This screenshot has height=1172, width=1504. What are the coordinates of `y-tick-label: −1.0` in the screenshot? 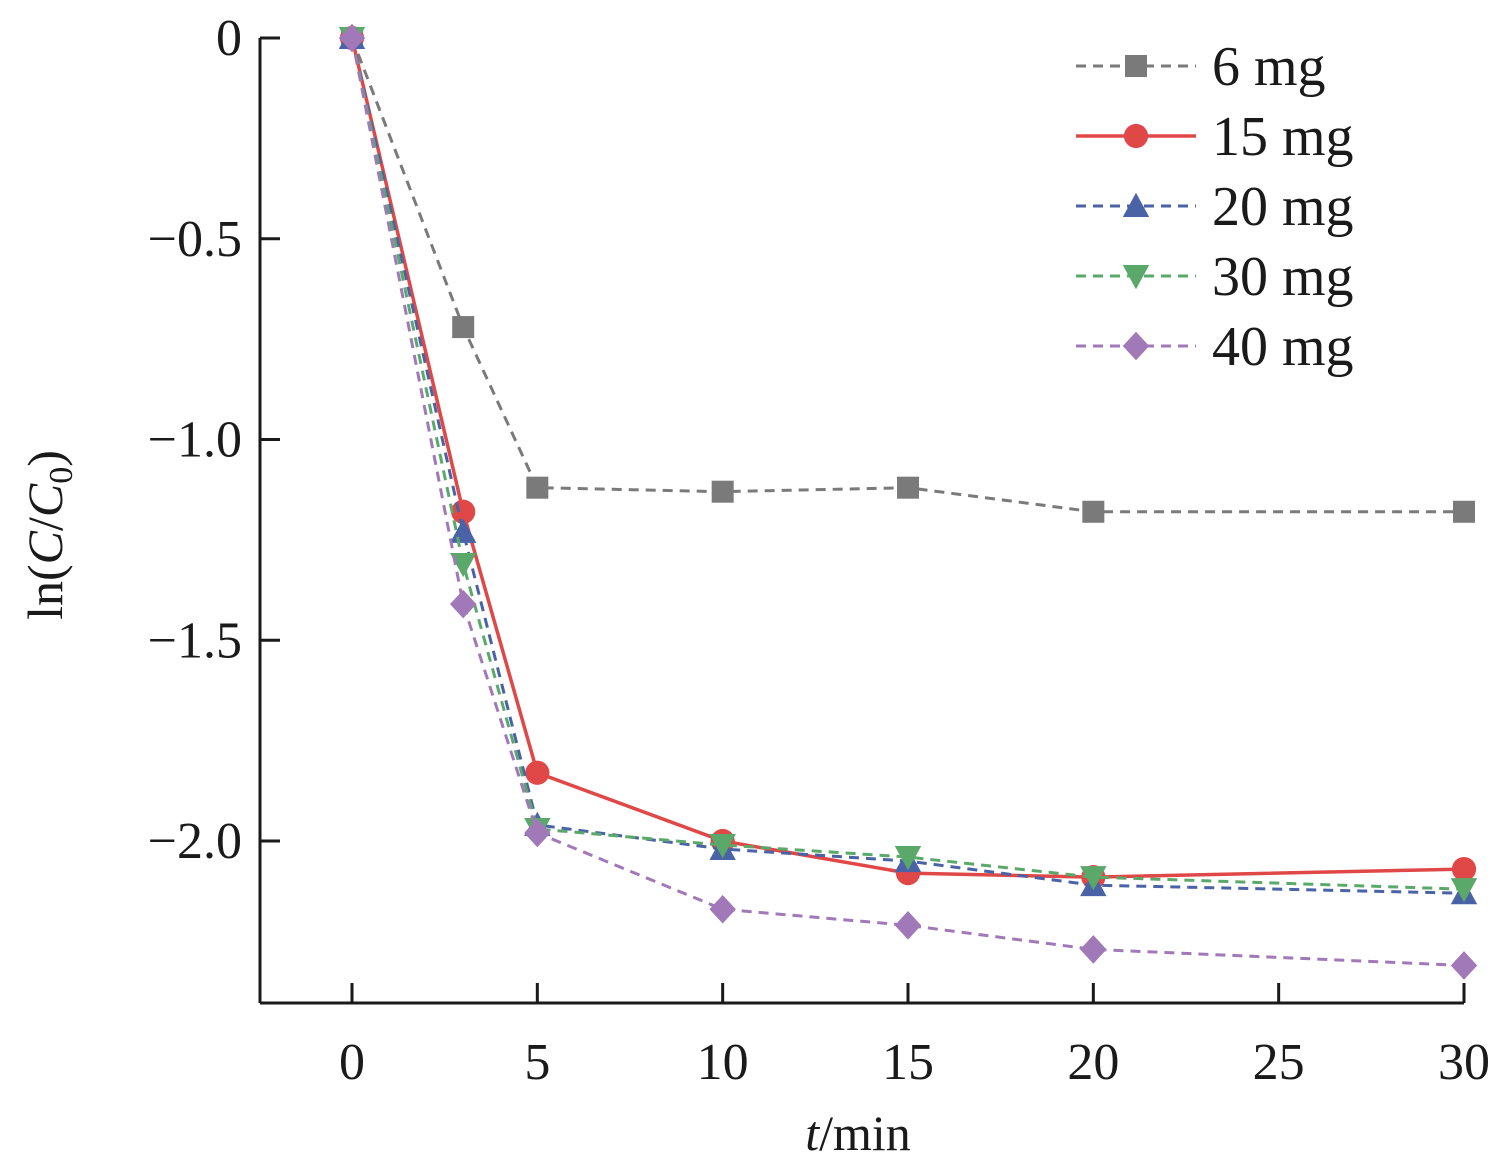 It's located at (195, 440).